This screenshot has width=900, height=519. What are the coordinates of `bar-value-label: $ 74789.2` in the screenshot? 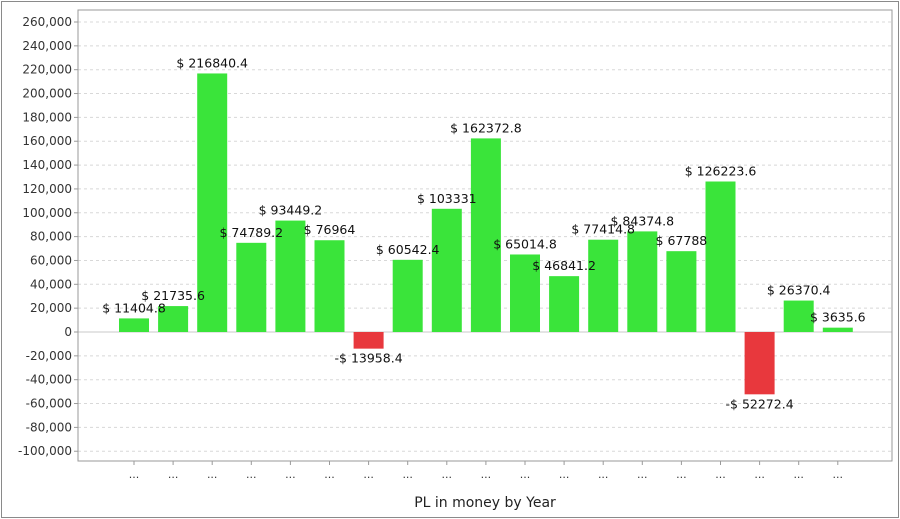 It's located at (251, 232).